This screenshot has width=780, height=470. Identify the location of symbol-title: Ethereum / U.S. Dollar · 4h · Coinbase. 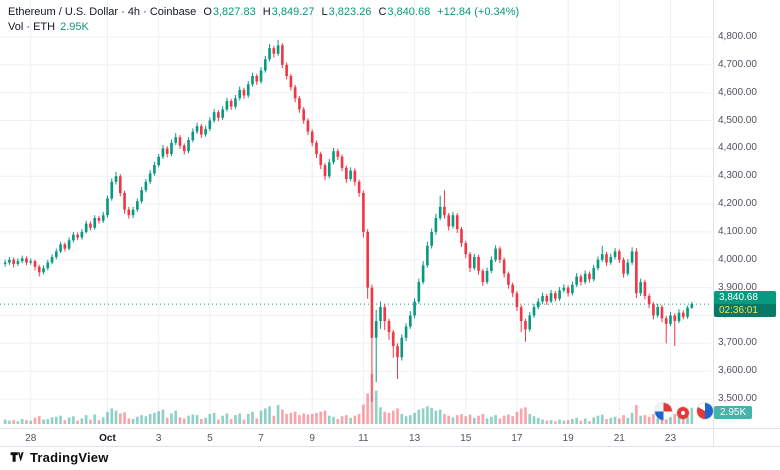
(102, 12).